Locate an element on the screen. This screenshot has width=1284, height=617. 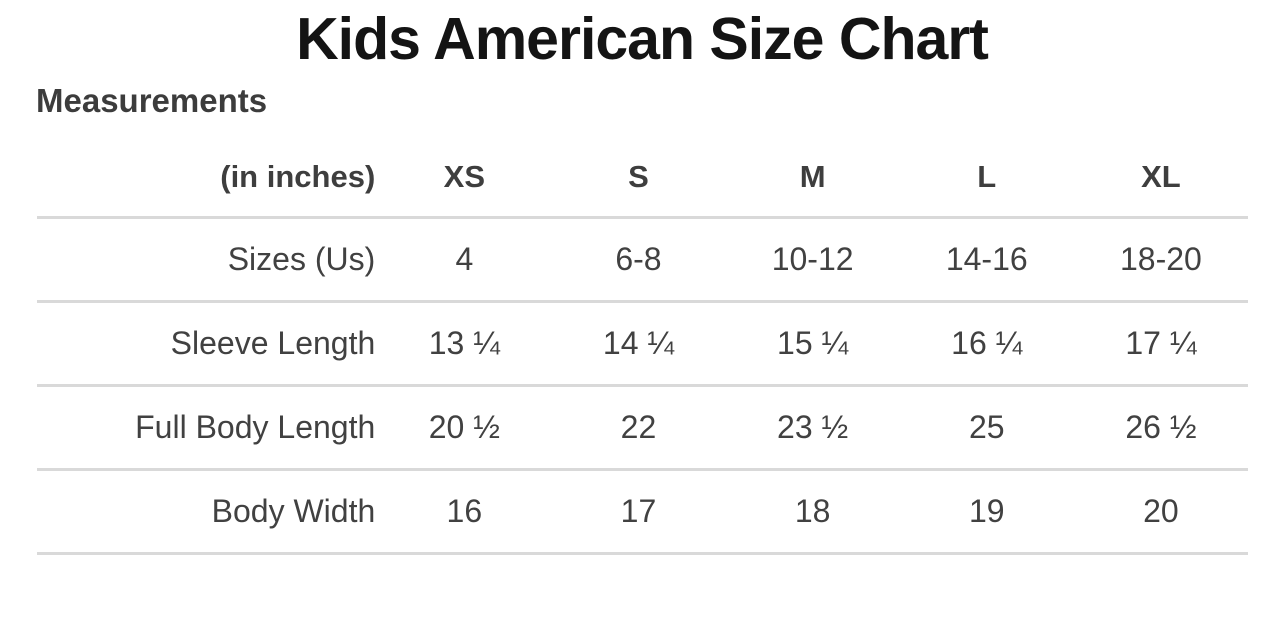
table-cell: 13 ¼ is located at coordinates (464, 344).